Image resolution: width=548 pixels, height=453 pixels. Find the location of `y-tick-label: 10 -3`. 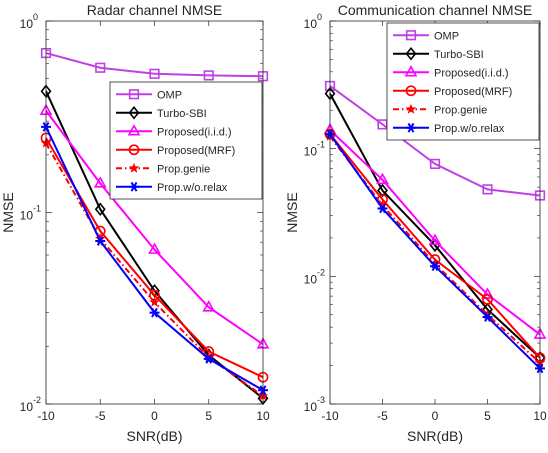

y-tick-label: 10 -3 is located at coordinates (314, 404).